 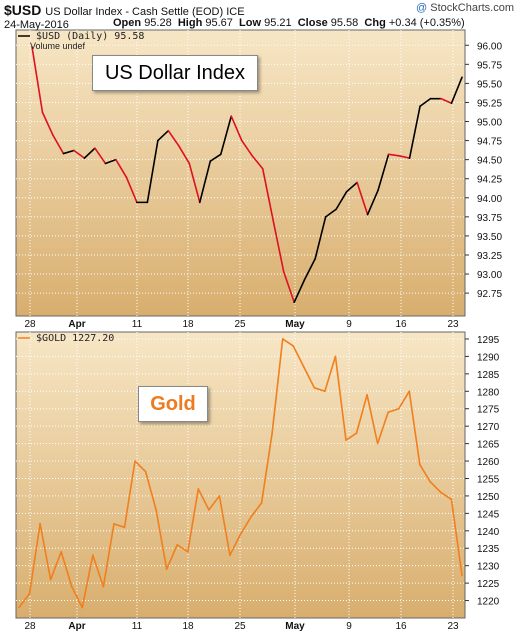 I want to click on gold-y-tick: 1265, so click(x=488, y=445).